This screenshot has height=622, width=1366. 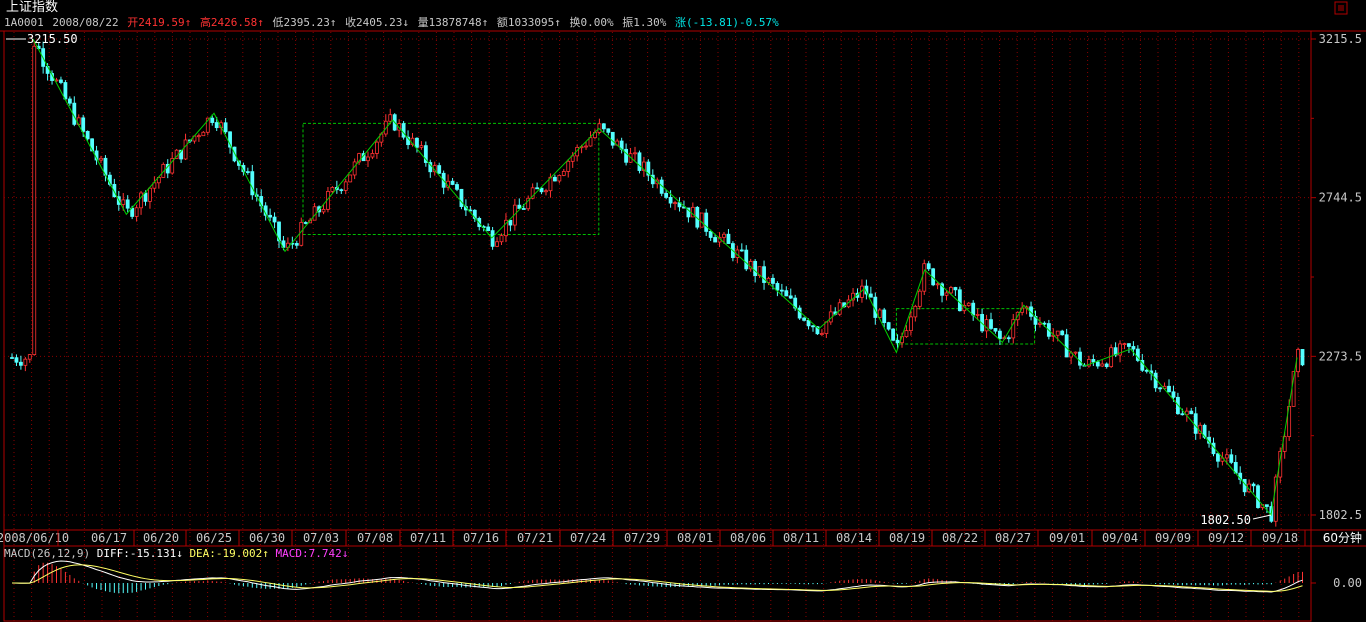 What do you see at coordinates (1173, 538) in the screenshot?
I see `date-label: 09/09` at bounding box center [1173, 538].